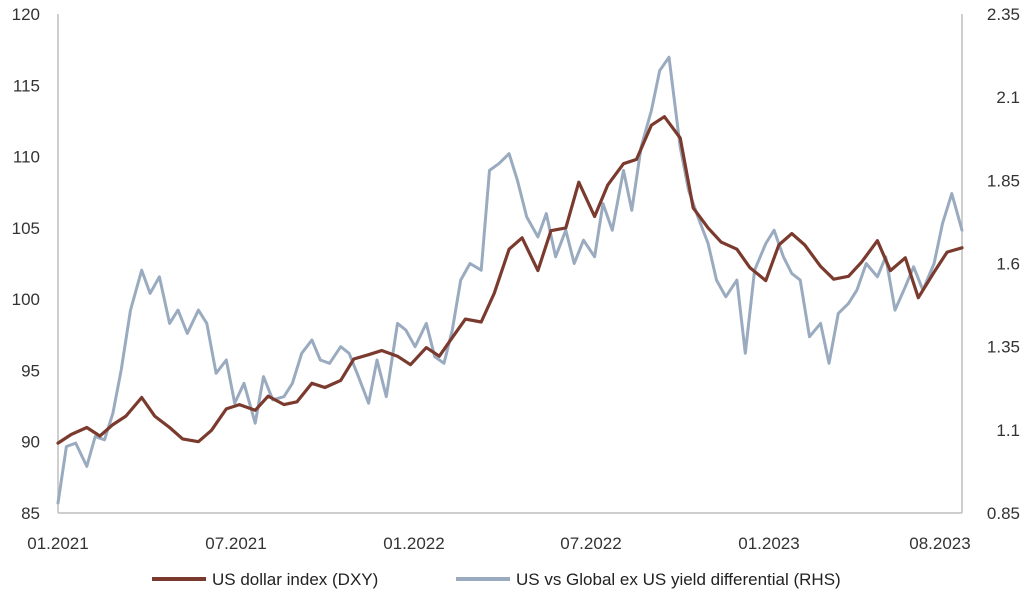  What do you see at coordinates (30, 513) in the screenshot?
I see `left-tick-label: 85` at bounding box center [30, 513].